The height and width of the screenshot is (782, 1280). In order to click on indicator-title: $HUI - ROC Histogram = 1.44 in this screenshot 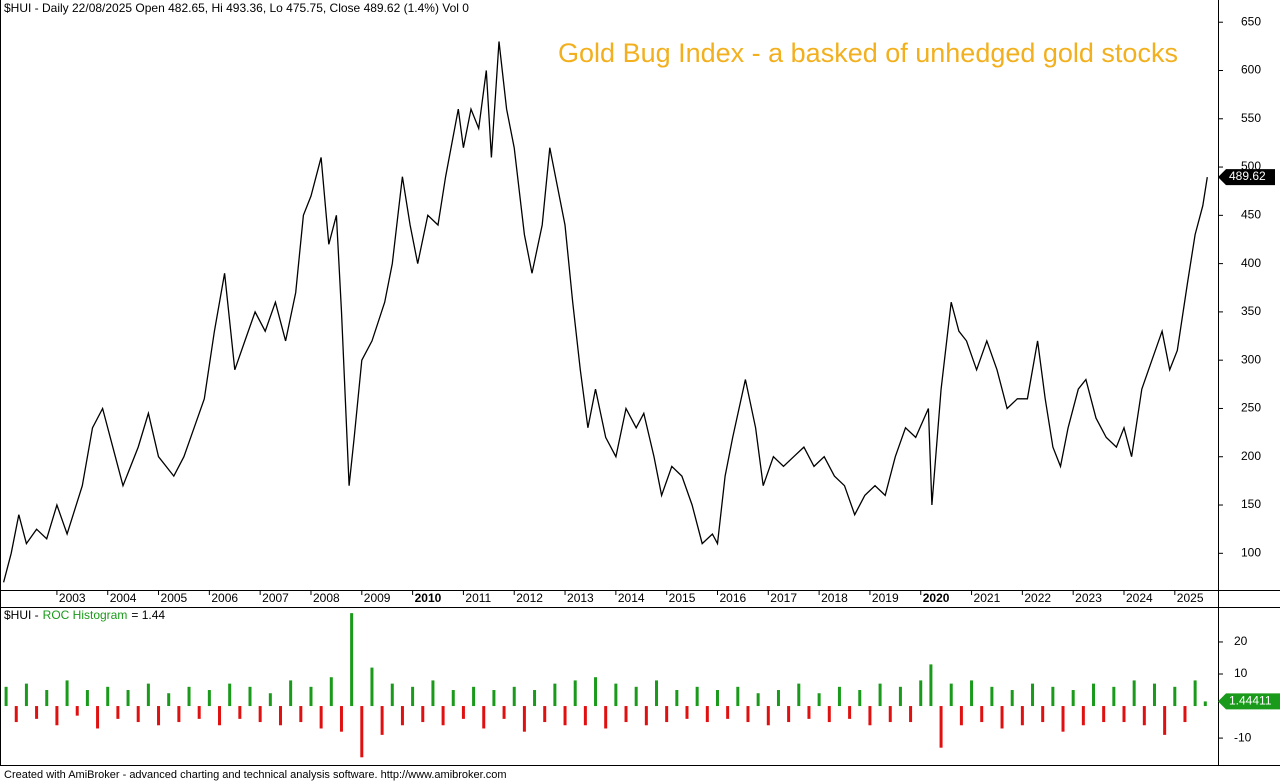, I will do `click(84, 615)`.